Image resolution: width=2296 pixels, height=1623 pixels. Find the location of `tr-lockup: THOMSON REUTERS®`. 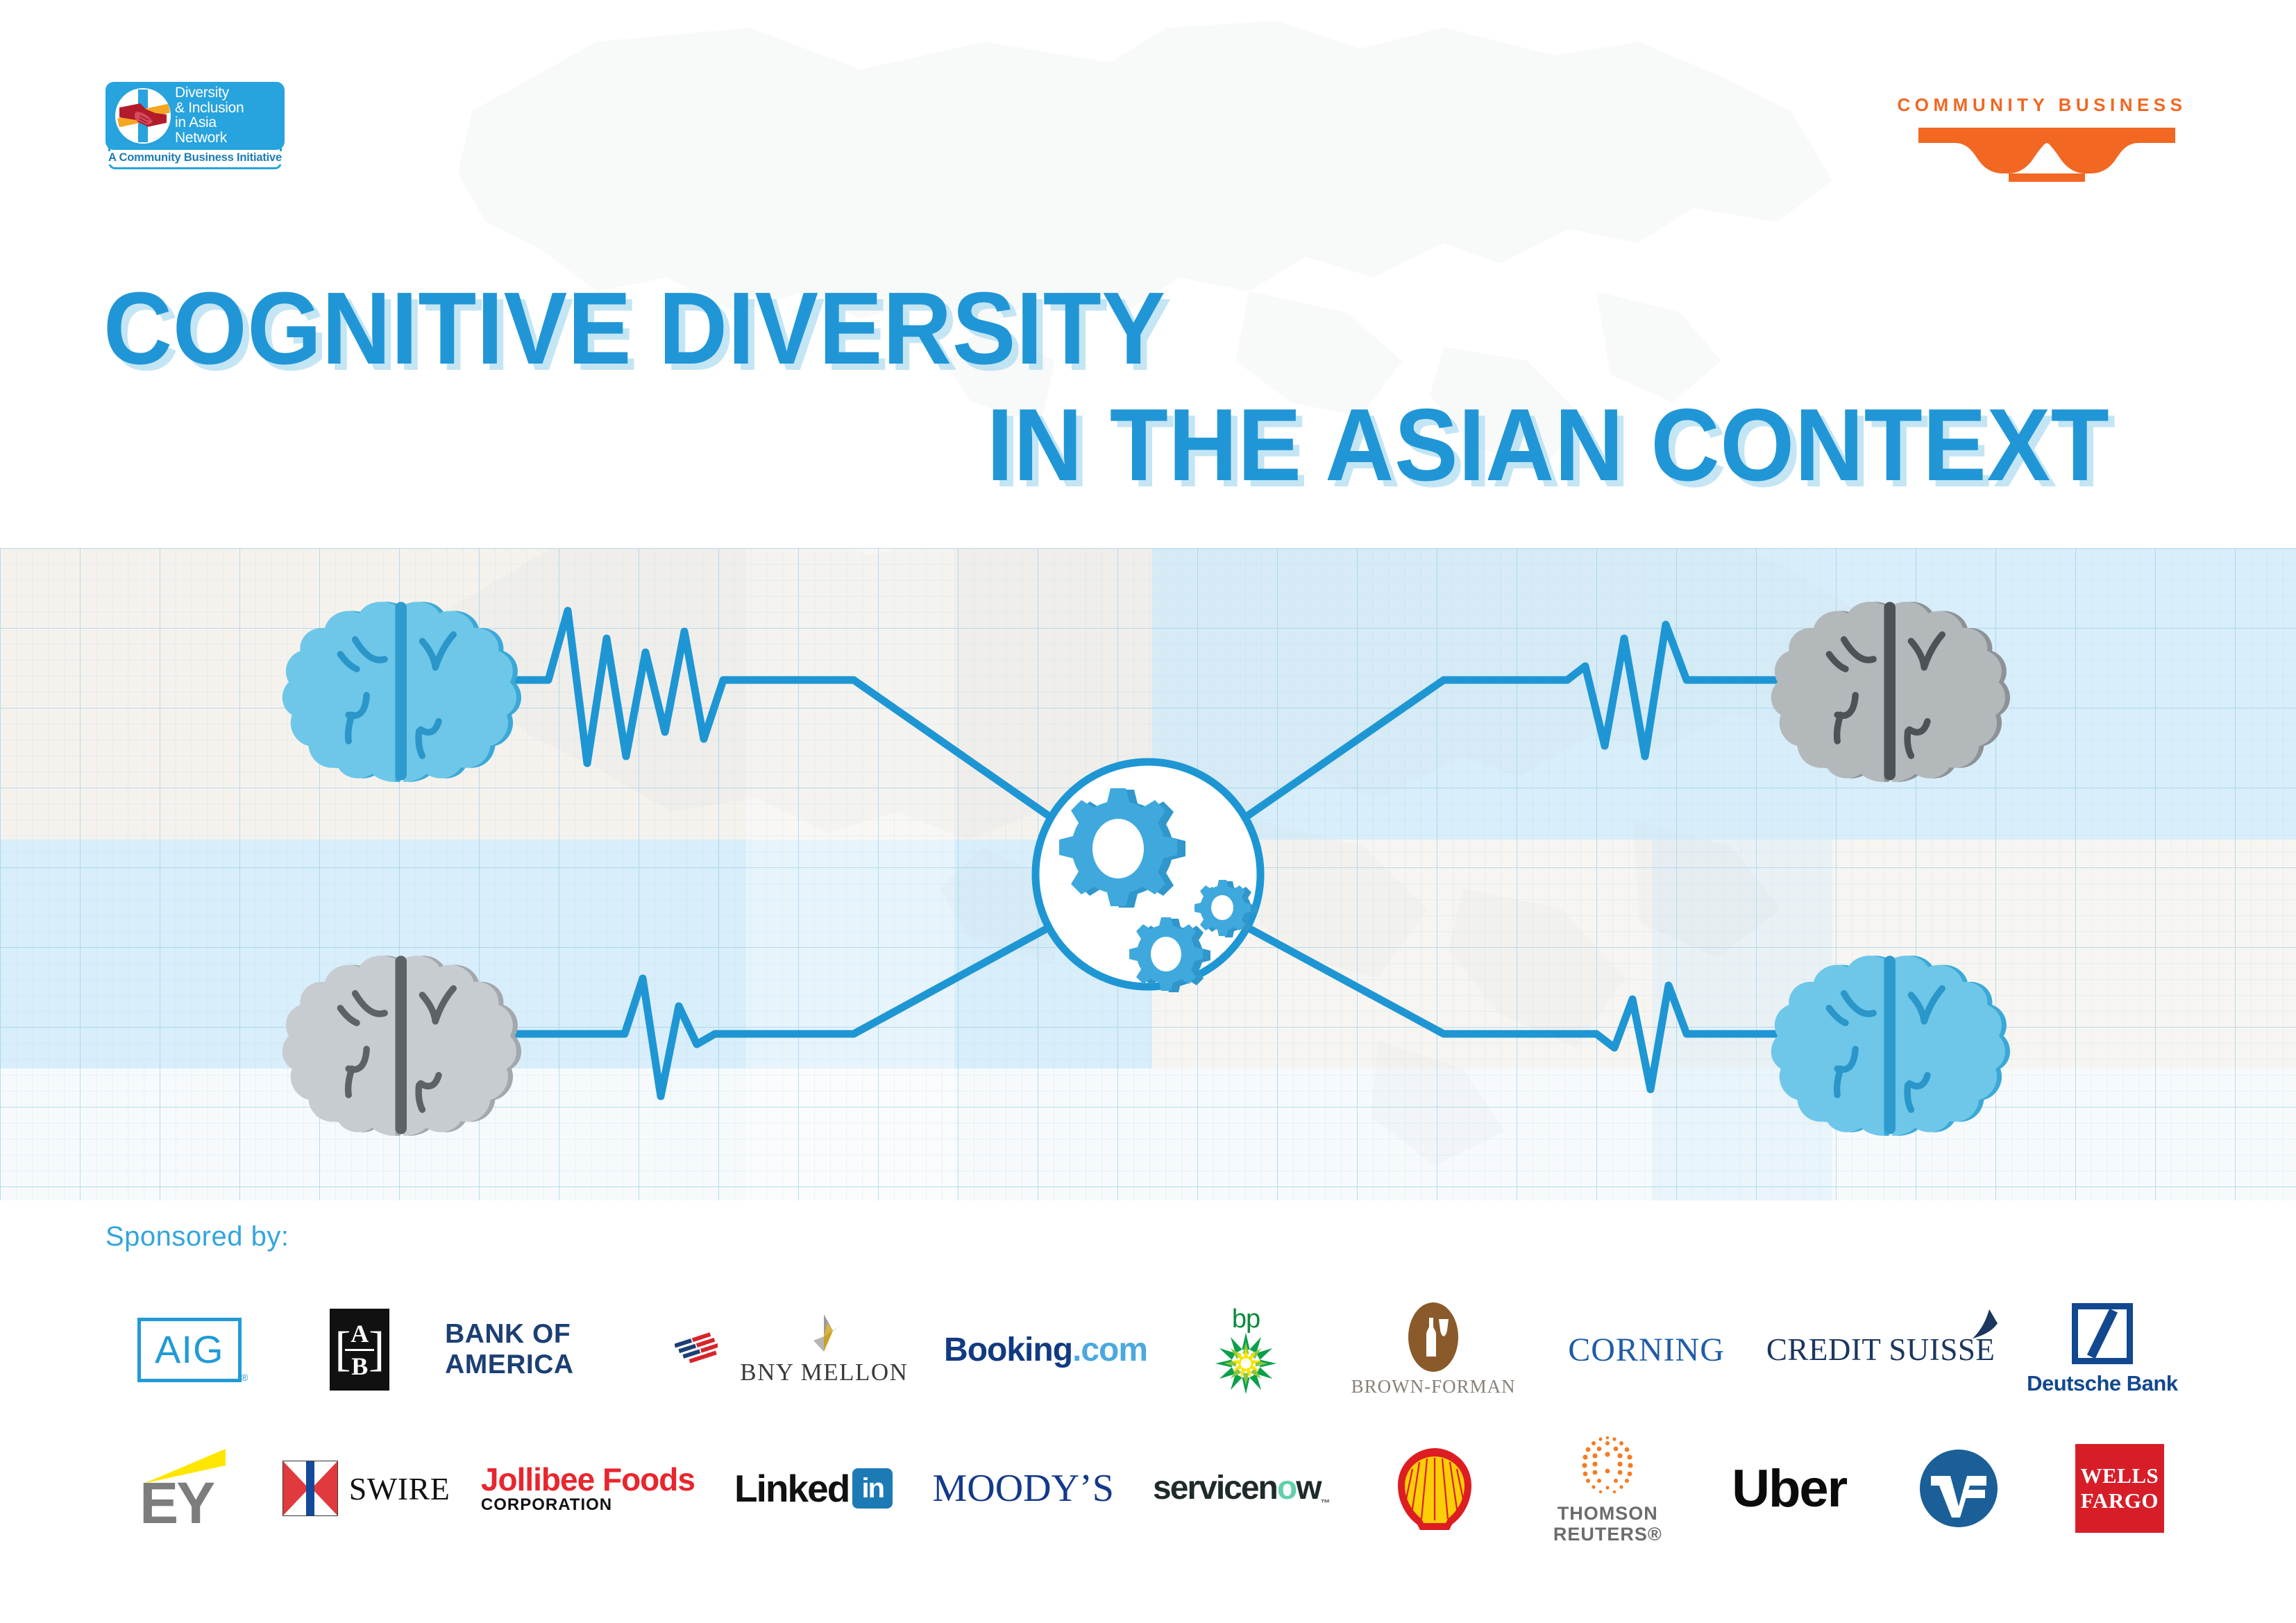

tr-lockup: THOMSON REUTERS® is located at coordinates (1608, 1488).